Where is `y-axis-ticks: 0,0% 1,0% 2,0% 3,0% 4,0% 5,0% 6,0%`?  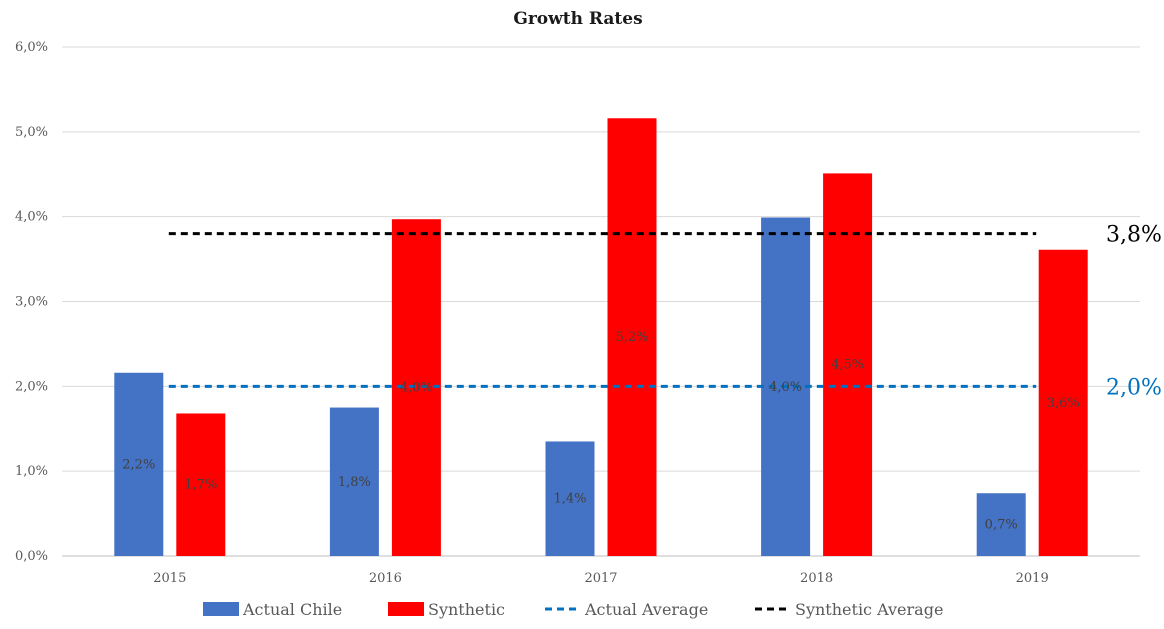 y-axis-ticks: 0,0% 1,0% 2,0% 3,0% 4,0% 5,0% 6,0% is located at coordinates (31, 302).